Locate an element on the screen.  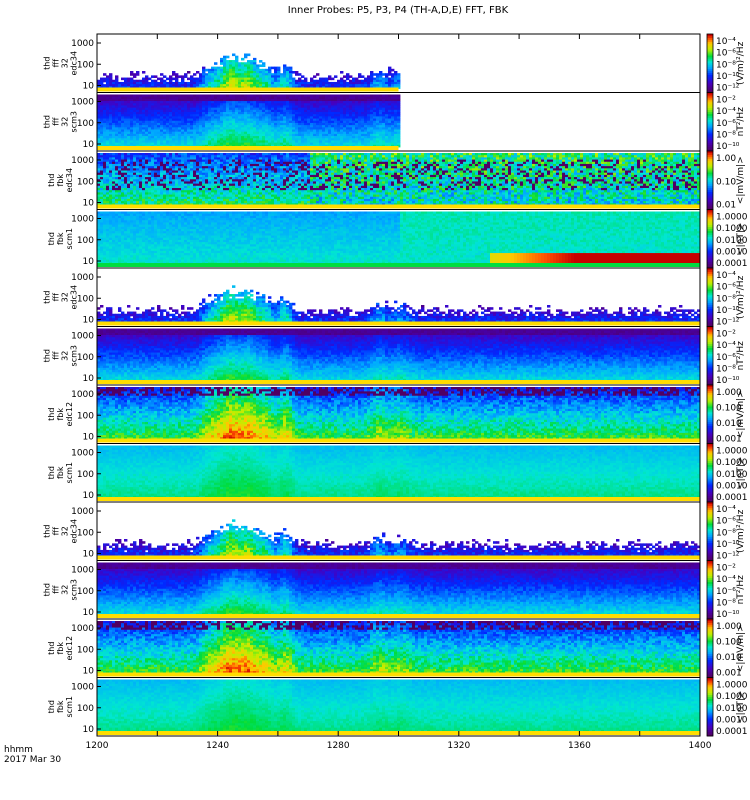
panel-3-label: thd fbk edc34 is located at coordinates (60, 180).